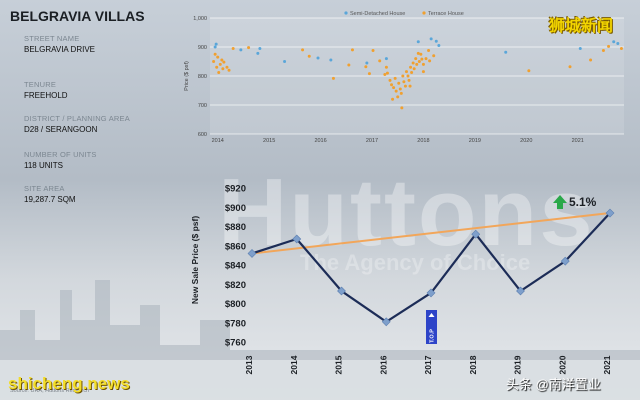 The image size is (640, 400). I want to click on trend-line, so click(431, 233).